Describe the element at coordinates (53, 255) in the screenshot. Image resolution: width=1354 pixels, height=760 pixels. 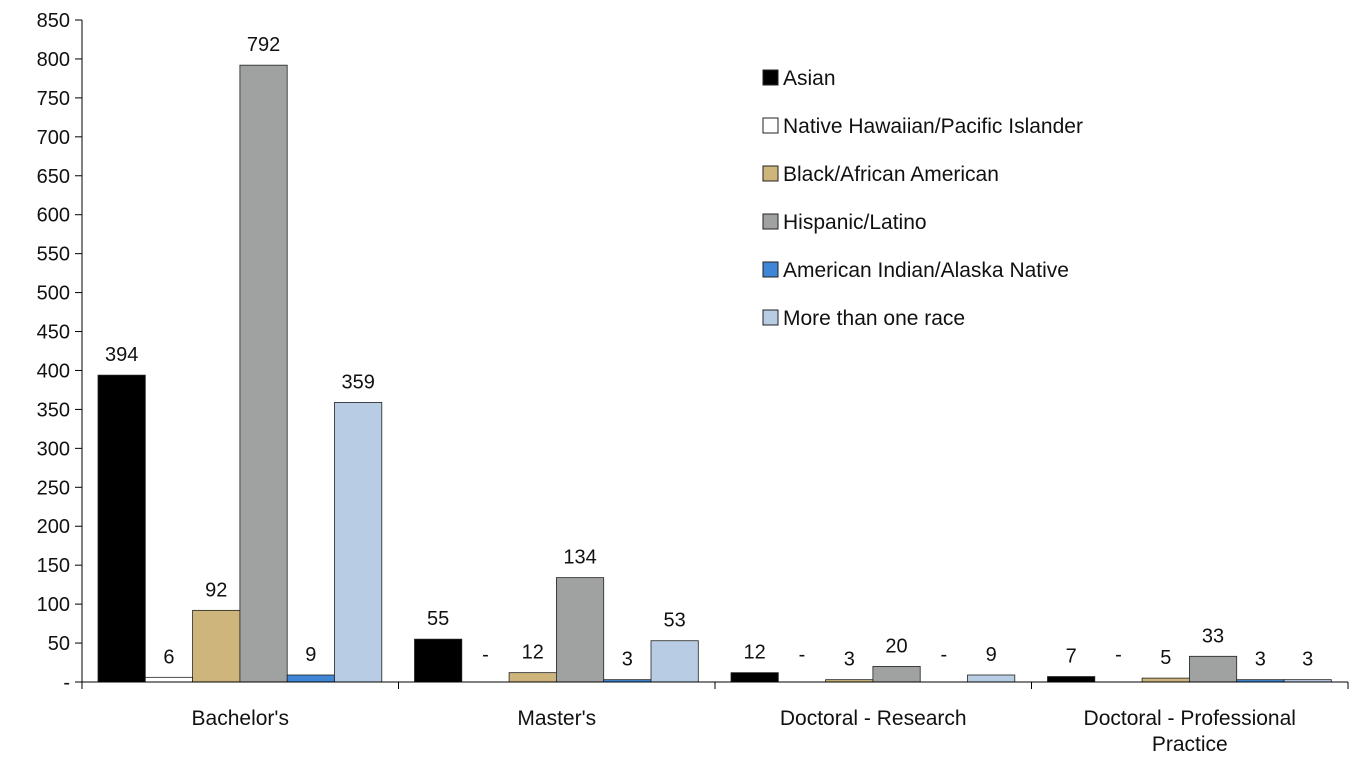
I see `y-tick-label: 550` at that location.